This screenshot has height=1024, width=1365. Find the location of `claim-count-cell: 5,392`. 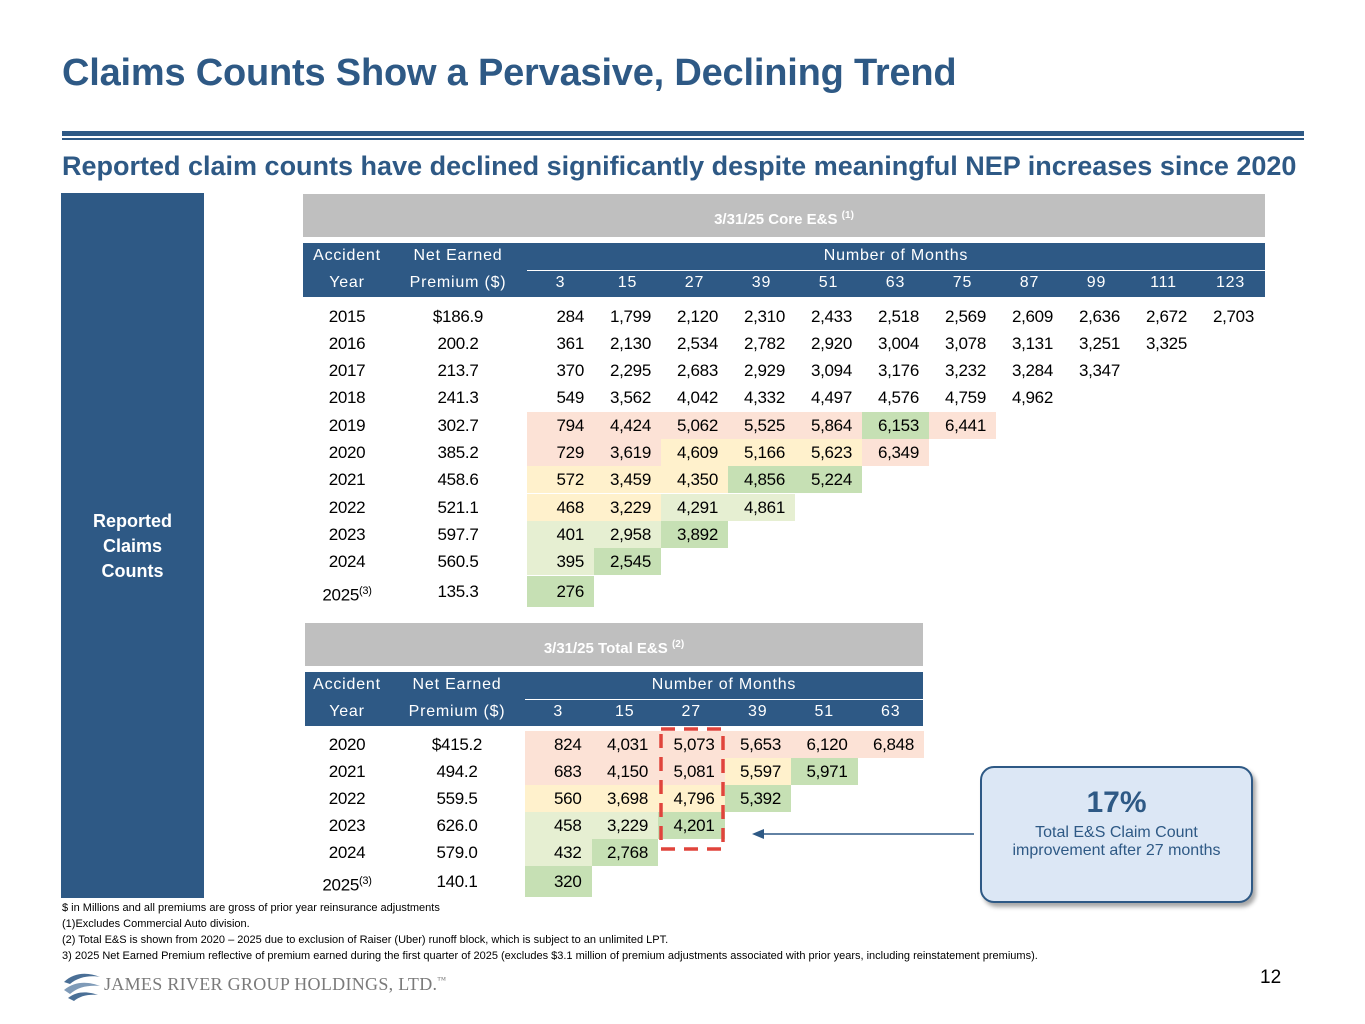

claim-count-cell: 5,392 is located at coordinates (757, 798).